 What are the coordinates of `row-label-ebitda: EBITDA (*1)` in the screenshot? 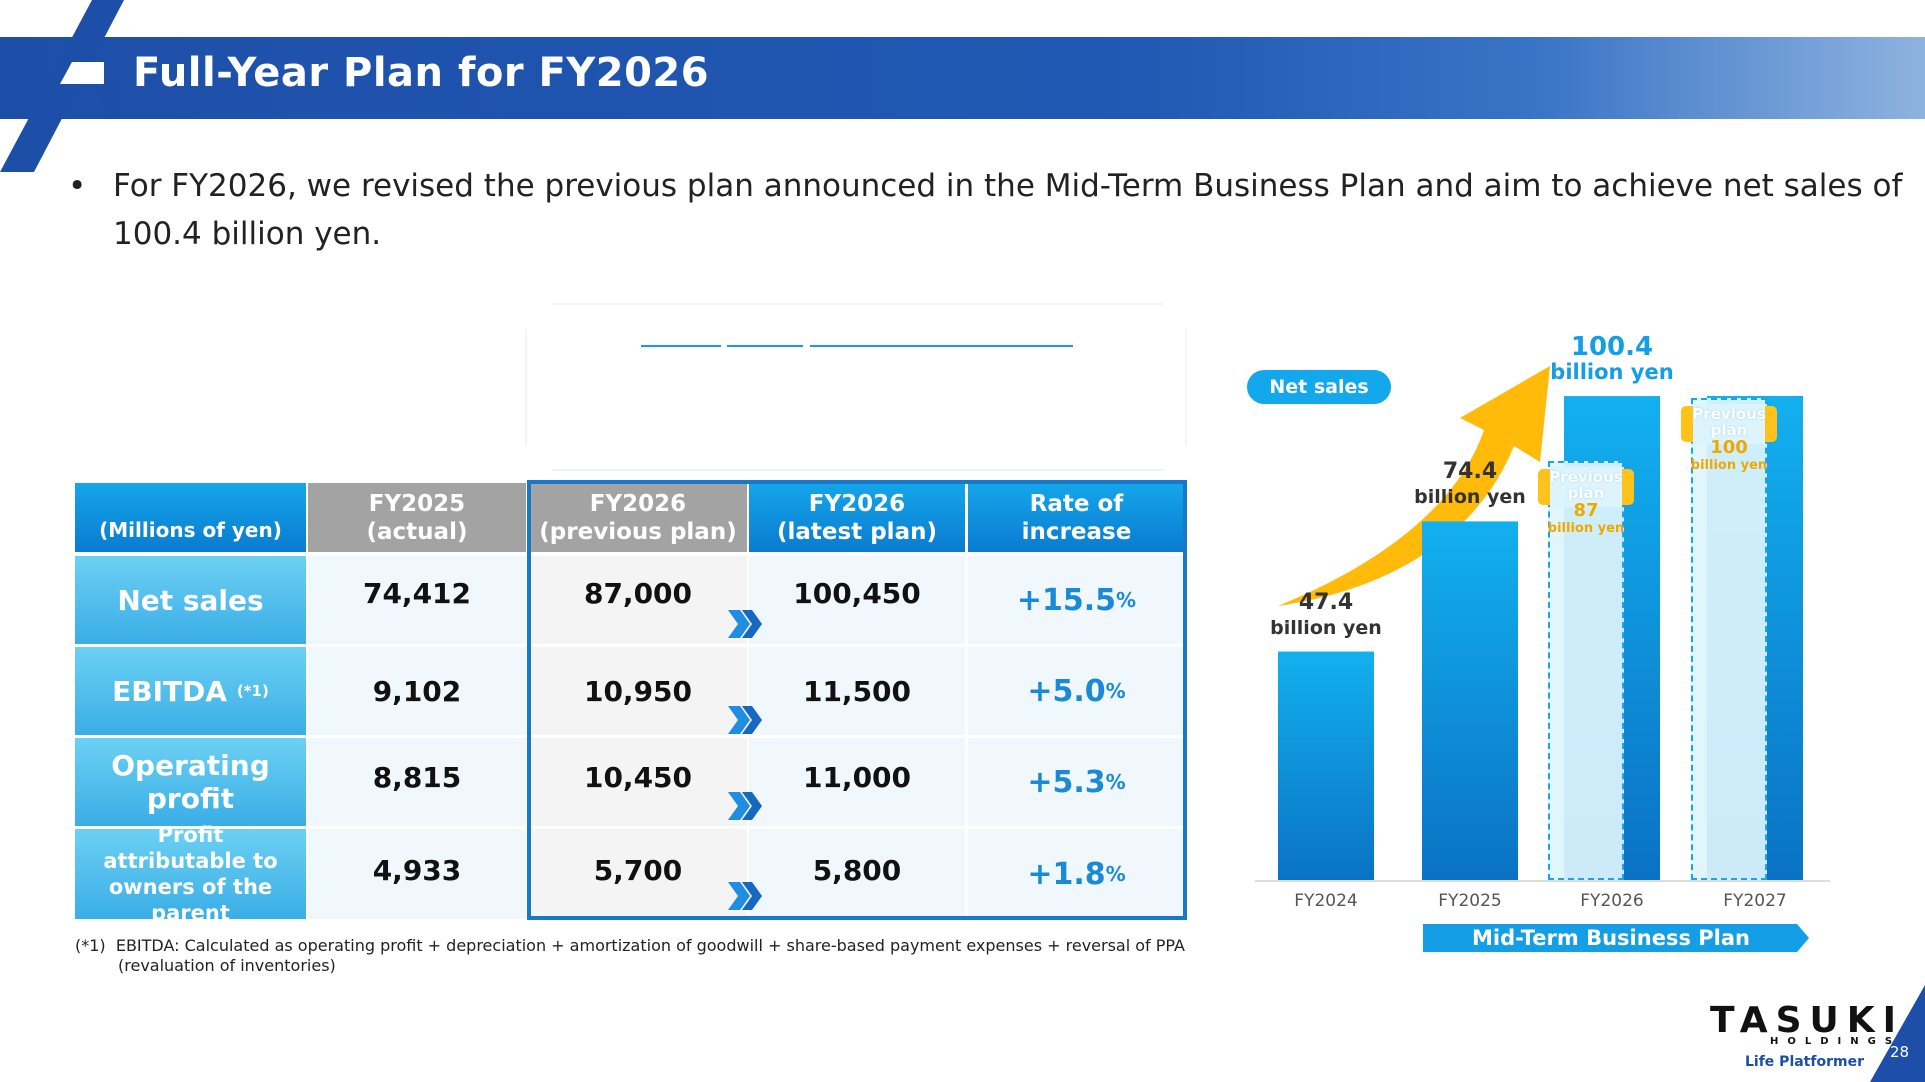 It's located at (190, 691).